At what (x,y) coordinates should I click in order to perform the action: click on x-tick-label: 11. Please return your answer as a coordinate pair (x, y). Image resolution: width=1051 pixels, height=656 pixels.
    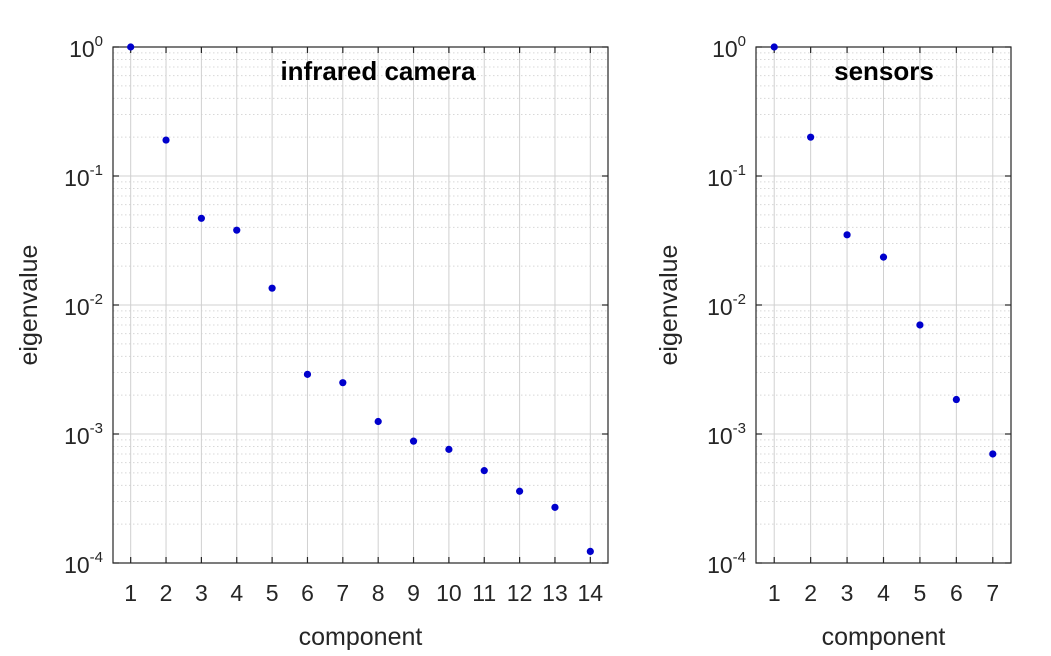
    Looking at the image, I should click on (484, 593).